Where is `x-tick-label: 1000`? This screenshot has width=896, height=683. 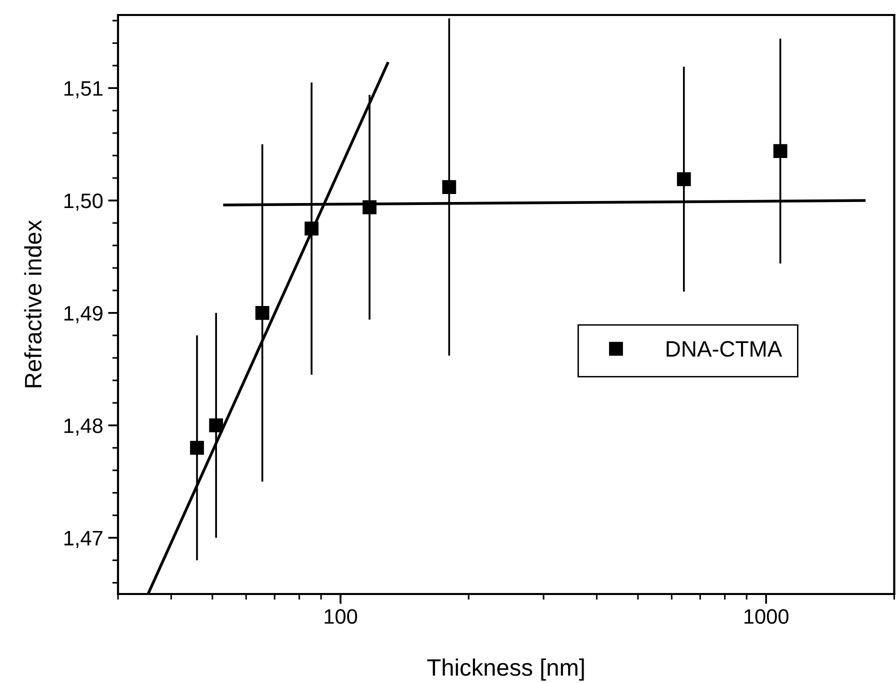
x-tick-label: 1000 is located at coordinates (766, 616).